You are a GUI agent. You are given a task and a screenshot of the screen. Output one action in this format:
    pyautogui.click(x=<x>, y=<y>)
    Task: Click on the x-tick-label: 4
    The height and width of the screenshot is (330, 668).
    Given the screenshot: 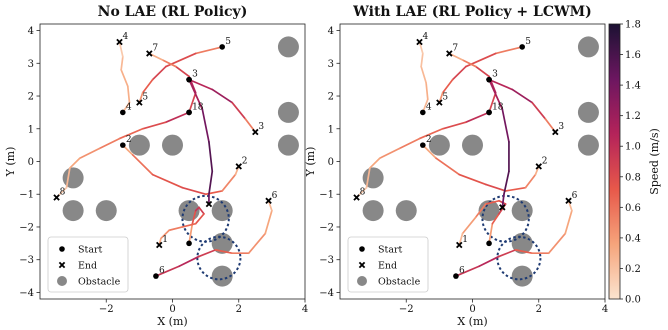 What is the action you would take?
    pyautogui.click(x=305, y=309)
    